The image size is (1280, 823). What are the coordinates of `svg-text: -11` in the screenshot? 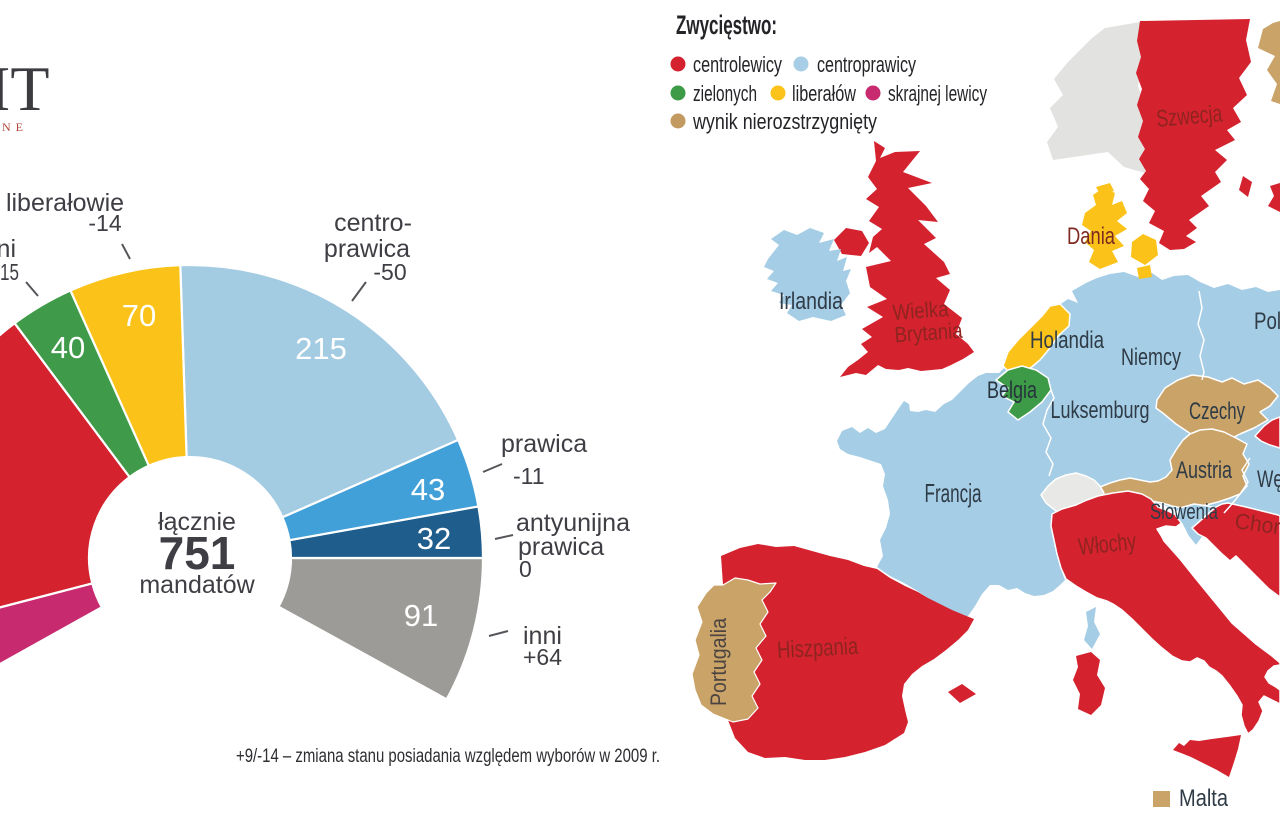 It's located at (529, 476).